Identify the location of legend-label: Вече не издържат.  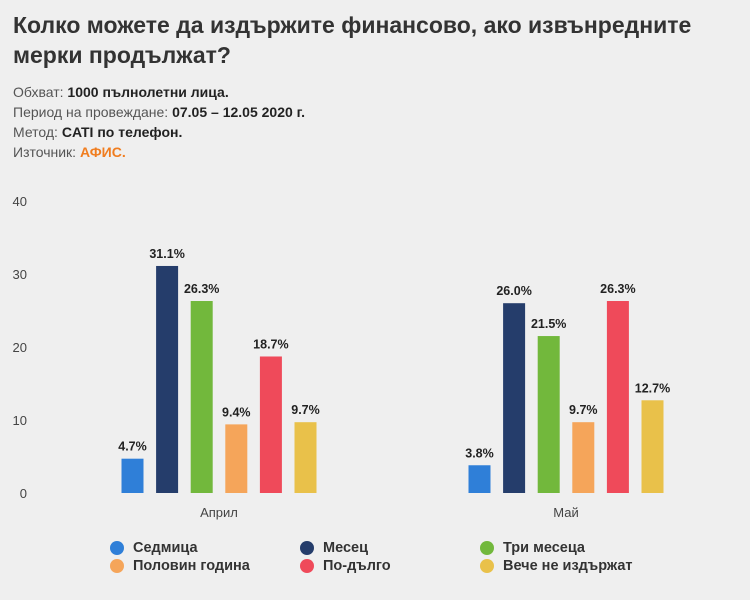
(568, 566).